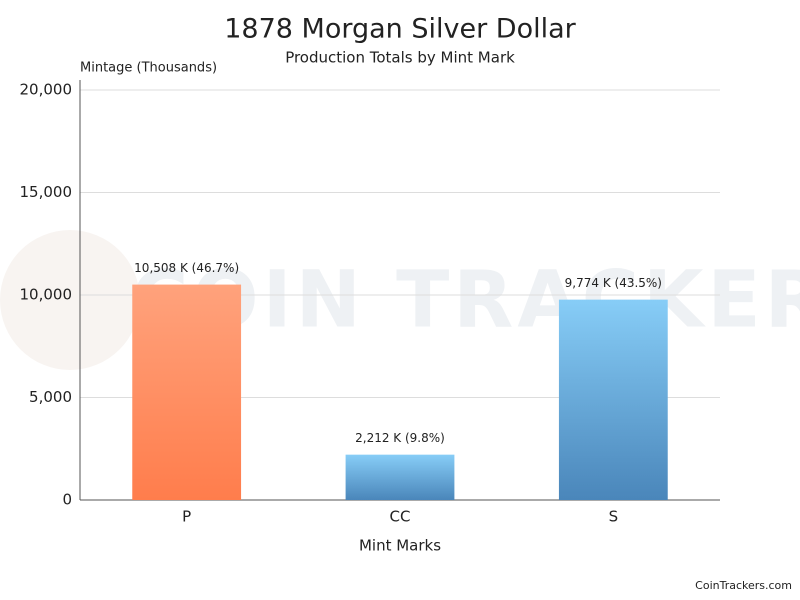 The image size is (800, 600). Describe the element at coordinates (186, 517) in the screenshot. I see `x-tick-label: P` at that location.